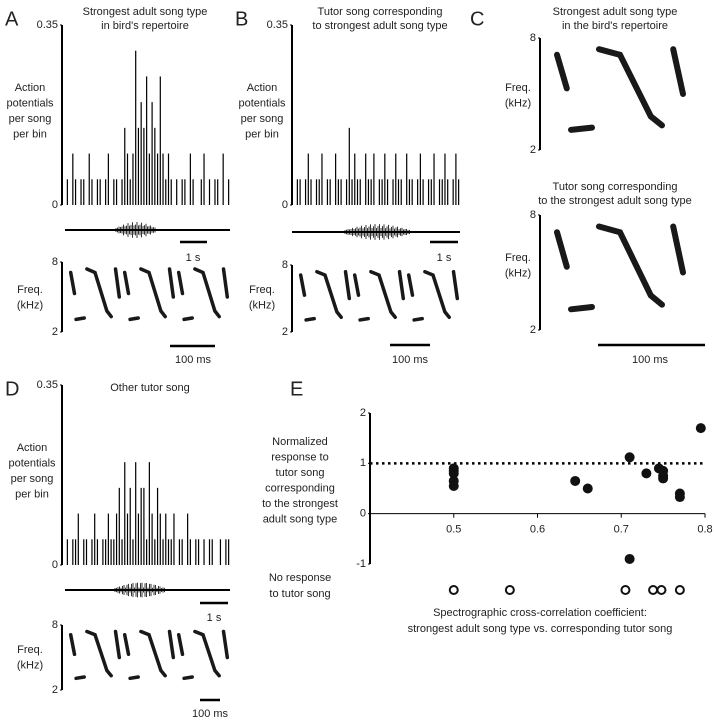 This screenshot has height=720, width=715. What do you see at coordinates (241, 19) in the screenshot?
I see `panel-letter: B` at bounding box center [241, 19].